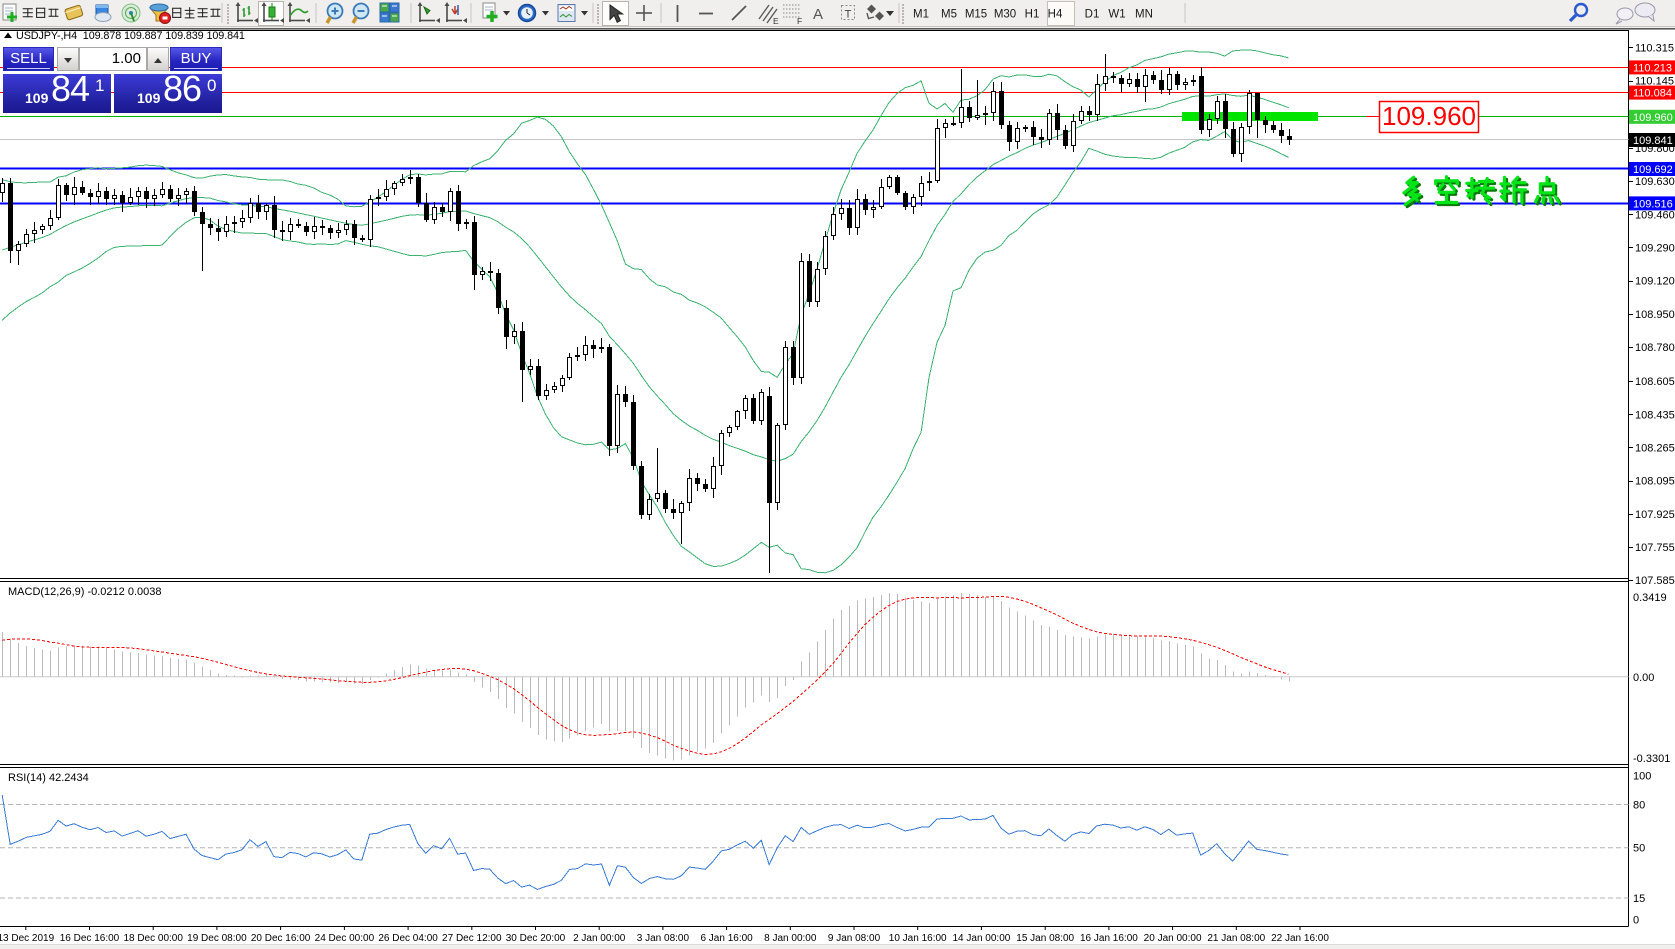 The height and width of the screenshot is (949, 1675). Describe the element at coordinates (854, 938) in the screenshot. I see `svg-text: 9 Jan 08:00` at that location.